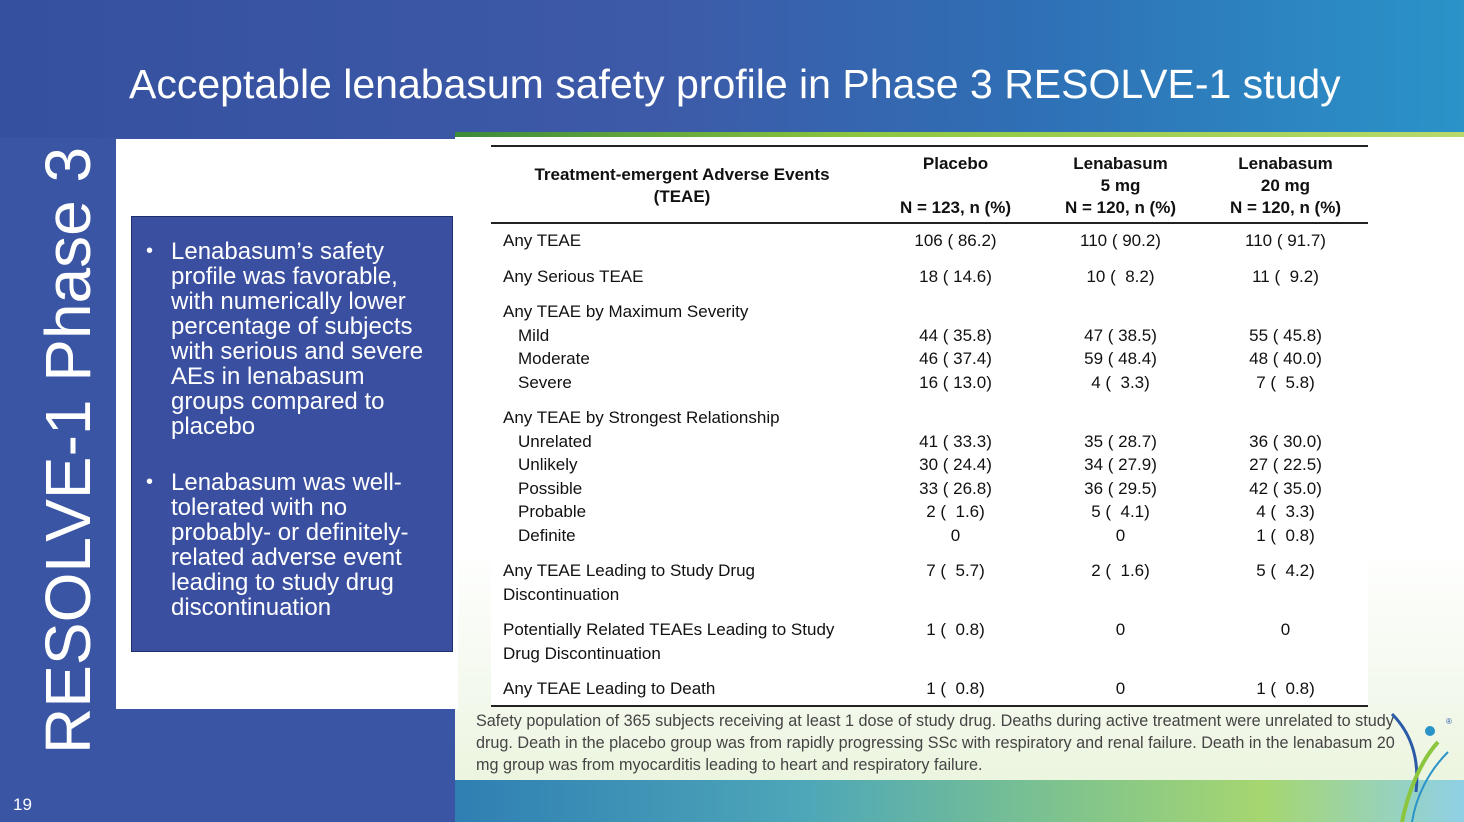 This screenshot has width=1464, height=822. Describe the element at coordinates (548, 464) in the screenshot. I see `row-label: Unlikely` at that location.